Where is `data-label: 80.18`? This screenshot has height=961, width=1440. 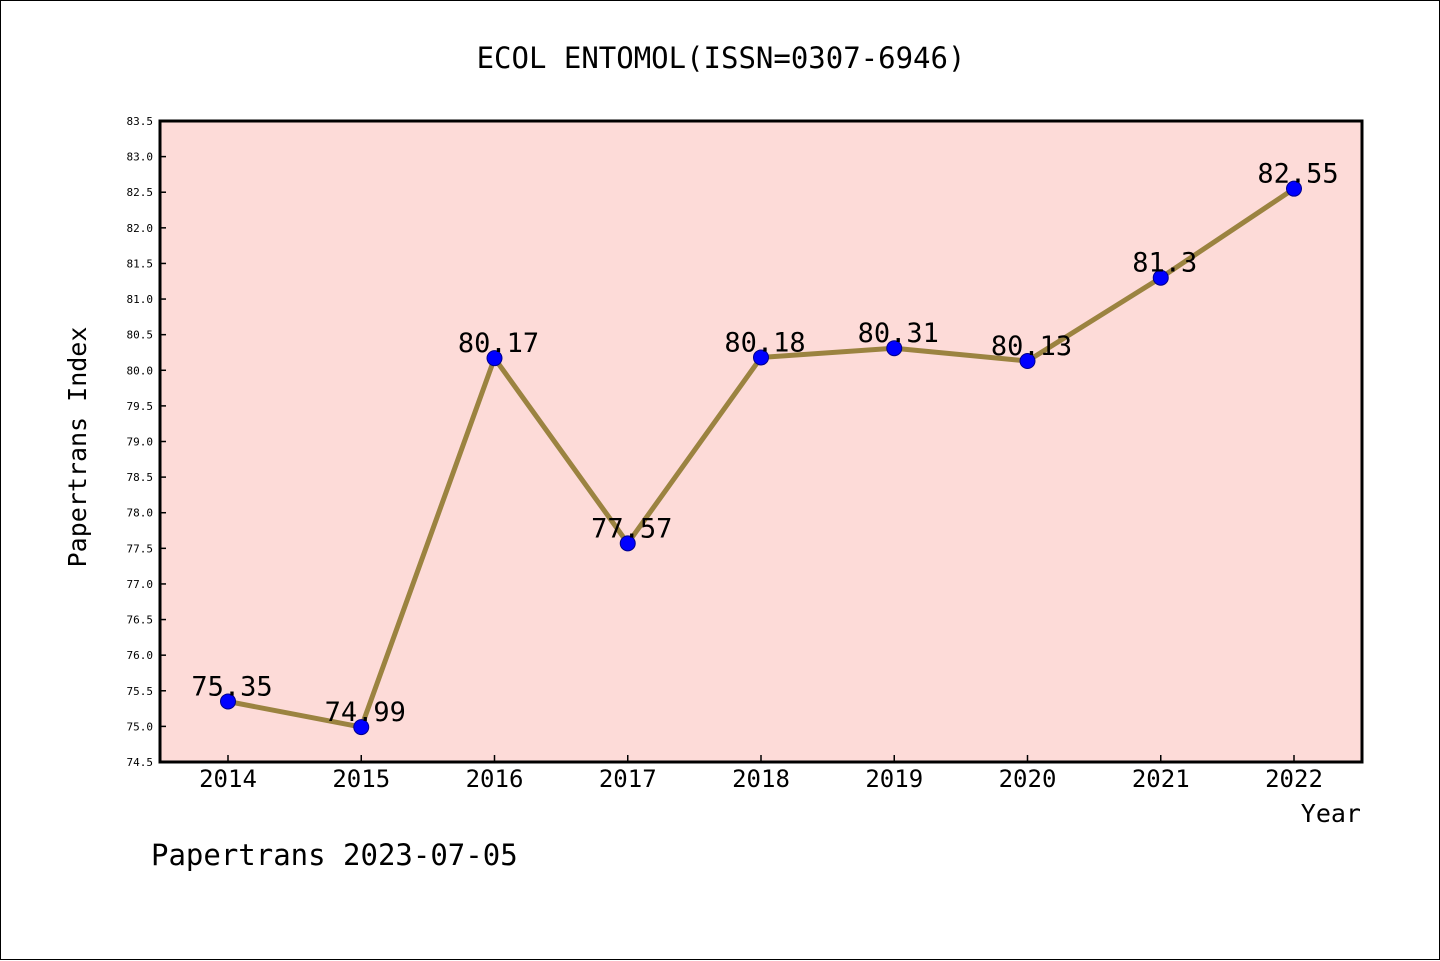 data-label: 80.18 is located at coordinates (764, 342).